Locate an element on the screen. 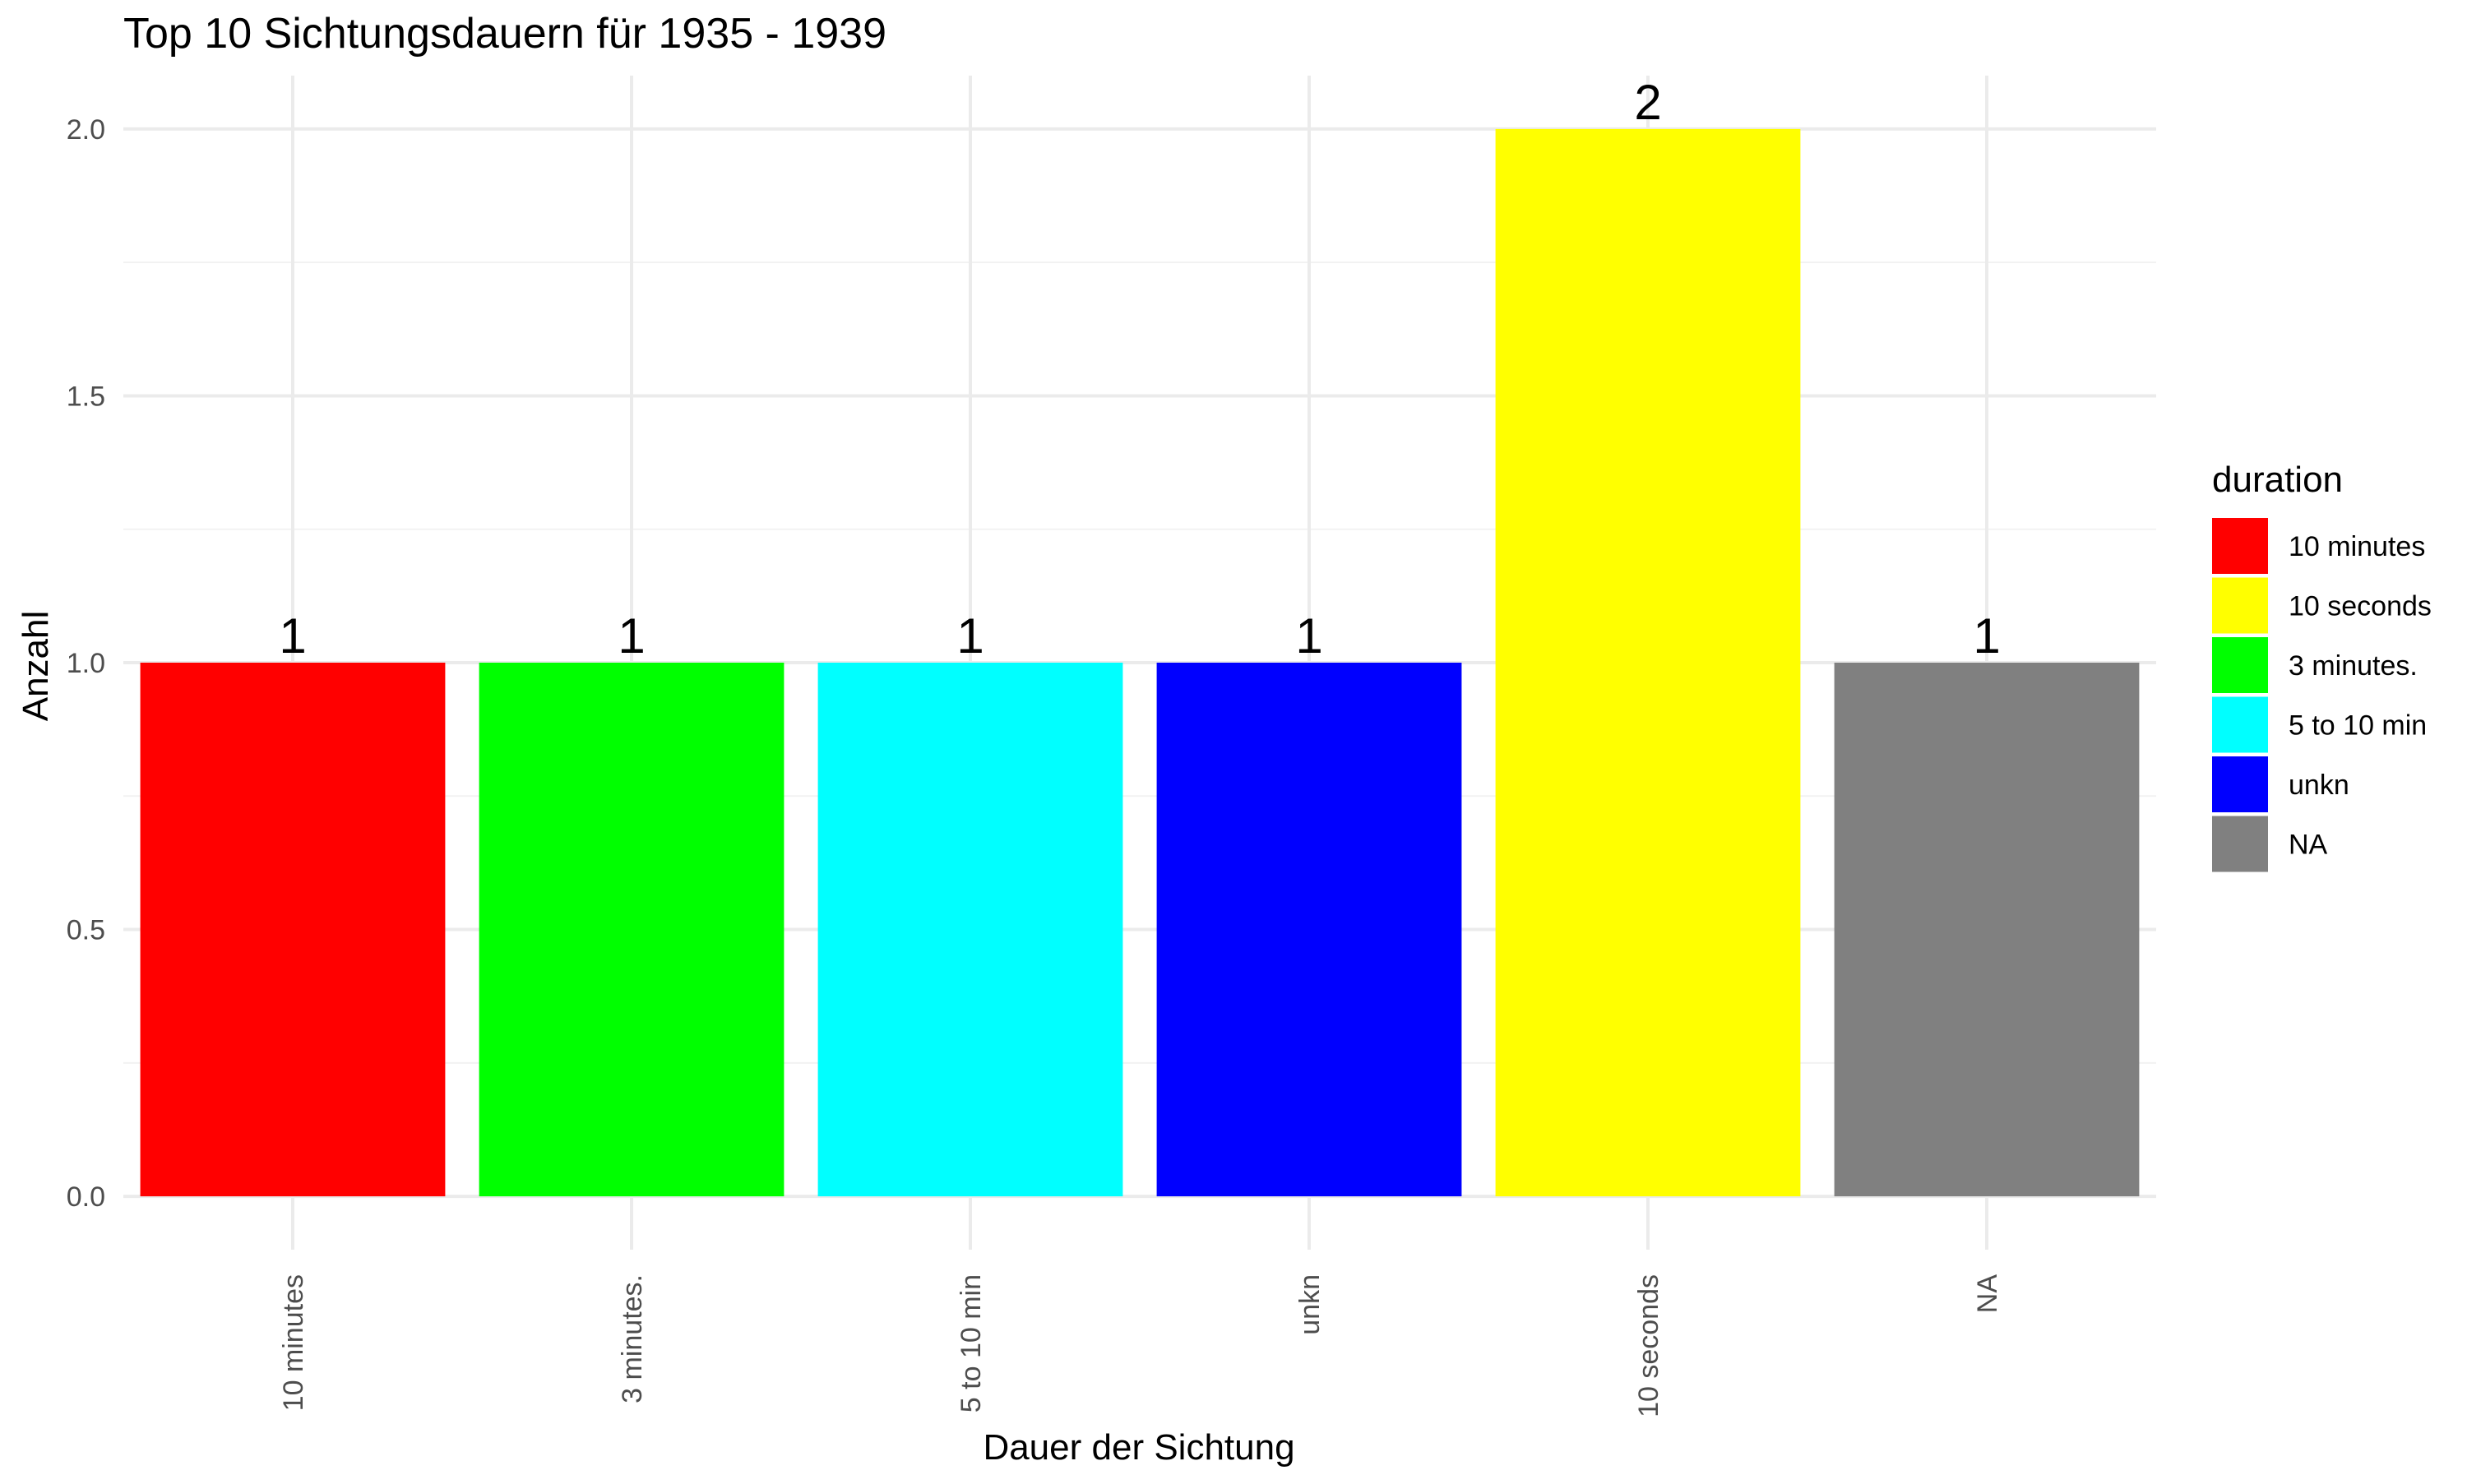  legend-label: 3 minutes. is located at coordinates (2354, 666).